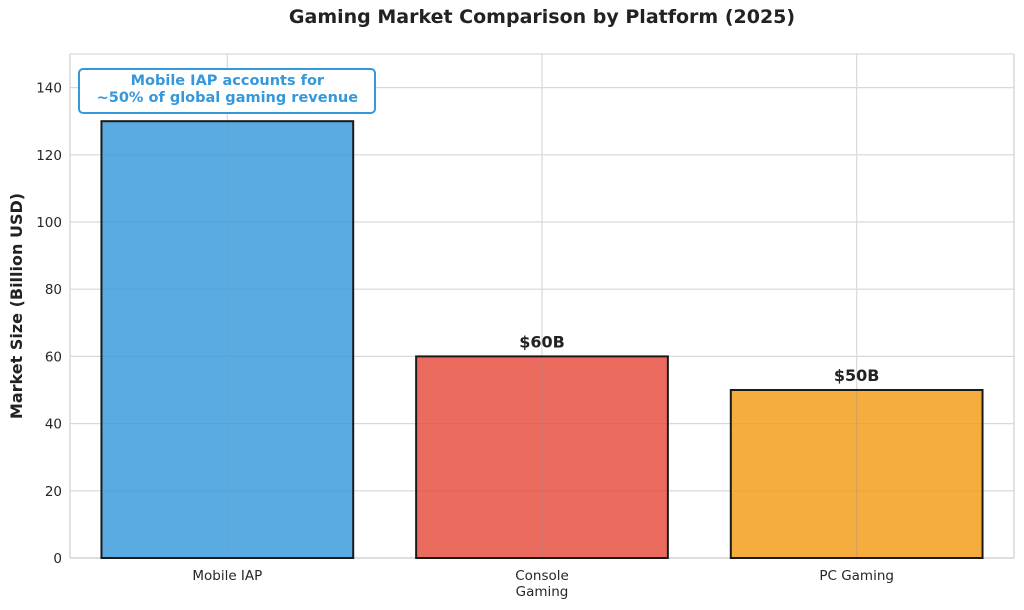  I want to click on y-tick-label: 120, so click(49, 156).